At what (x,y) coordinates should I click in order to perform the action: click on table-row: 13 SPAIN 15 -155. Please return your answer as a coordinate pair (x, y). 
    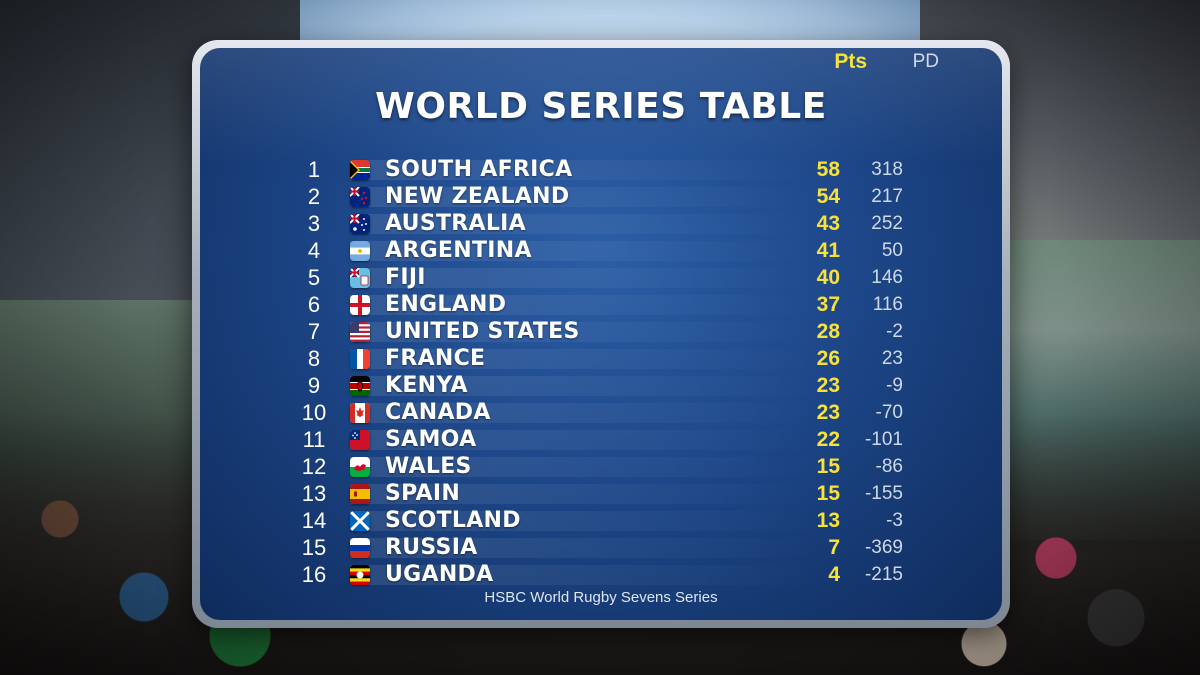
    Looking at the image, I should click on (601, 493).